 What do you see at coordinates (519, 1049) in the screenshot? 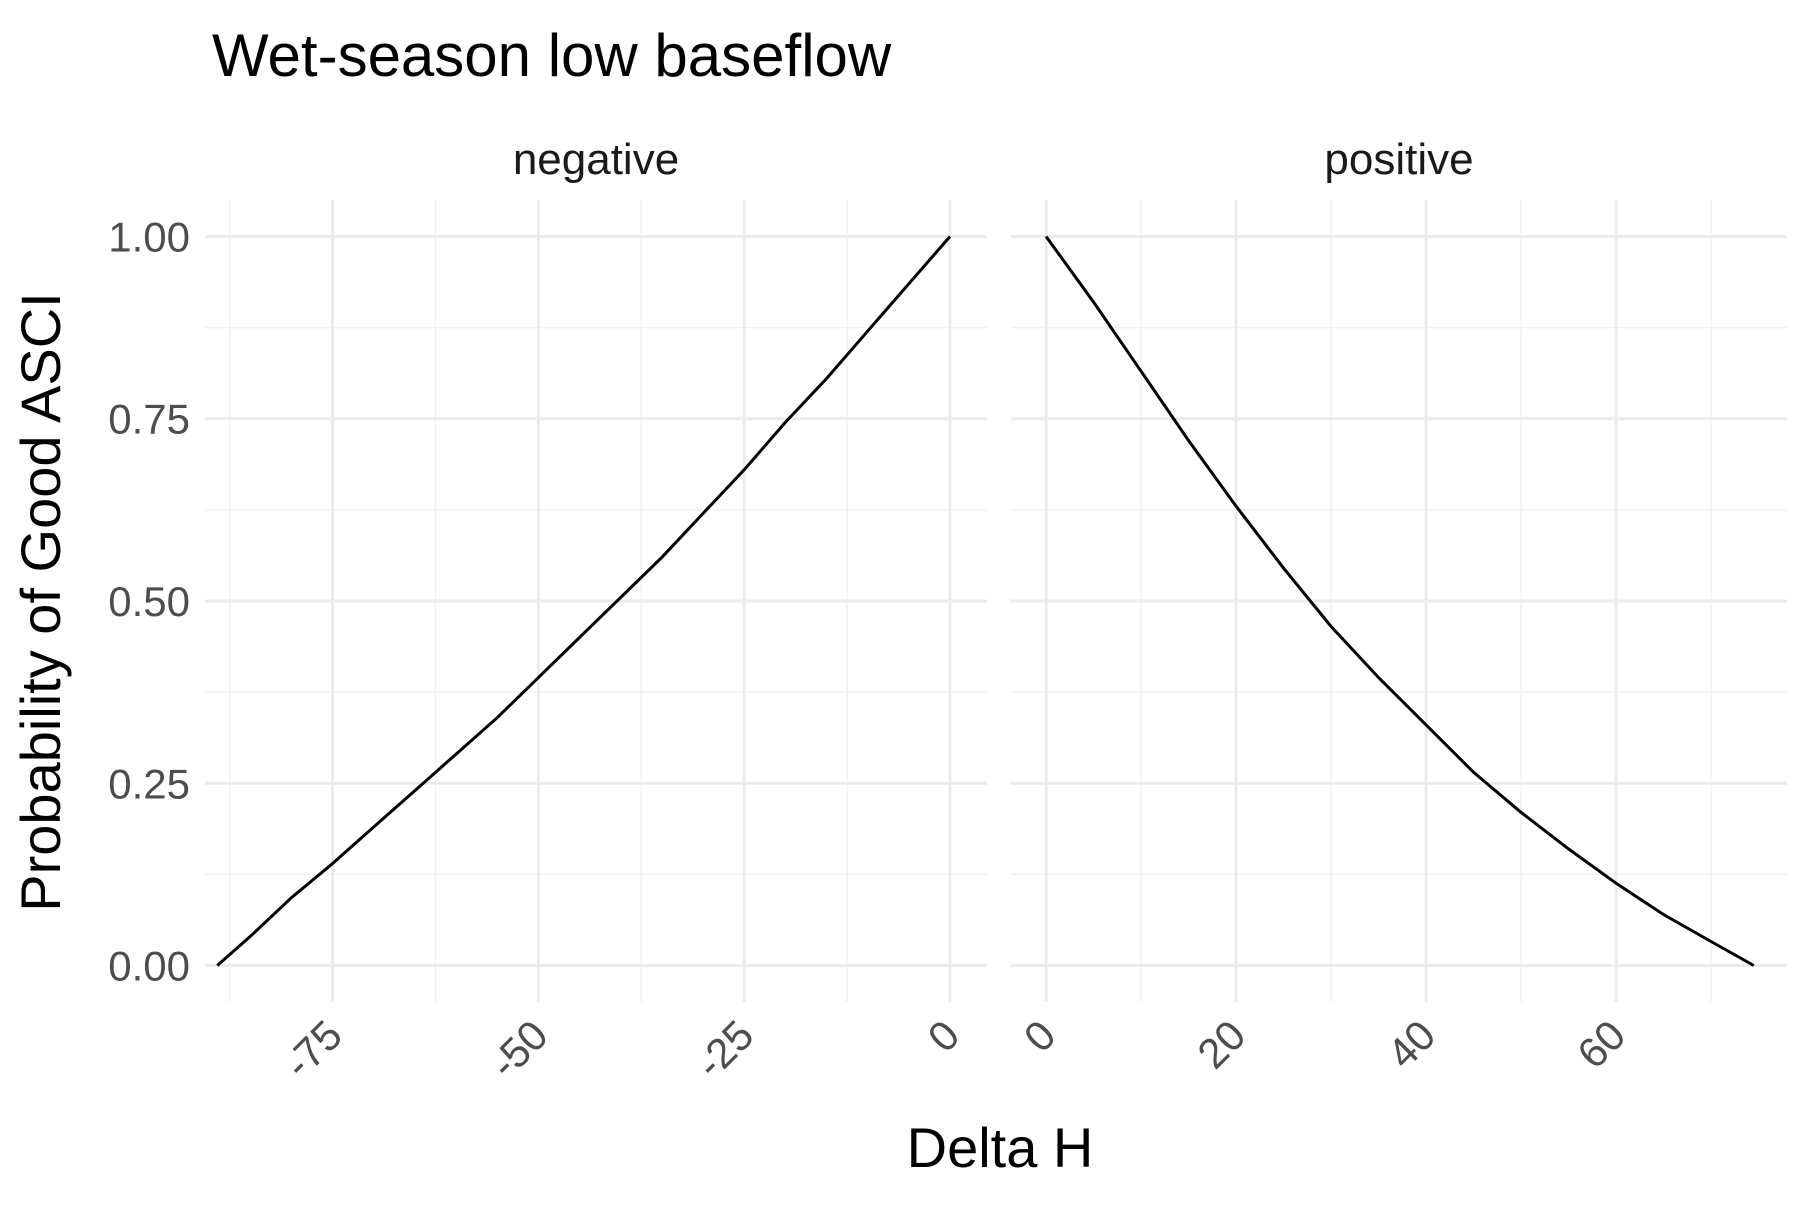
I see `x-tick-label: -50` at bounding box center [519, 1049].